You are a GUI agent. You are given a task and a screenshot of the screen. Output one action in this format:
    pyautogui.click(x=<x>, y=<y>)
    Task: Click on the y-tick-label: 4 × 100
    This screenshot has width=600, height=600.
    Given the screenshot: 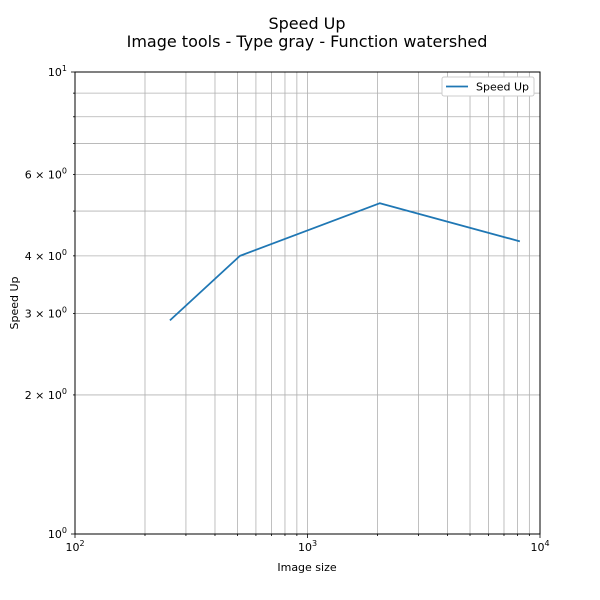 What is the action you would take?
    pyautogui.click(x=46, y=255)
    